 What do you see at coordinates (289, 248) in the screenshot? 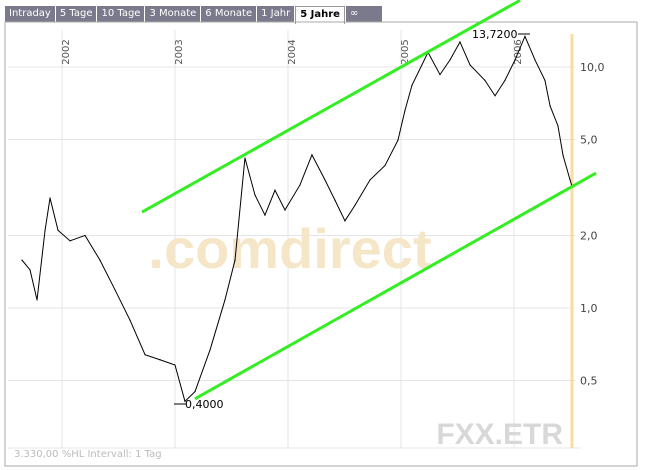
I see `watermark: .comdirect` at bounding box center [289, 248].